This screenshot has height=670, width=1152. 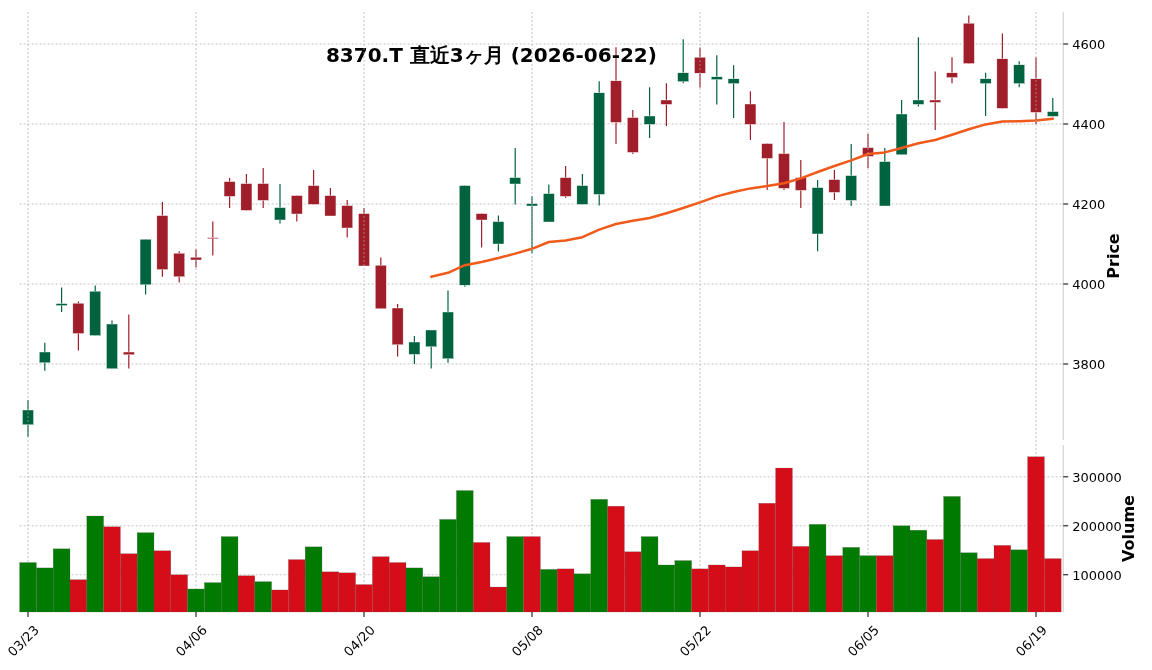 I want to click on y-tick-label: 100000, so click(x=1097, y=575).